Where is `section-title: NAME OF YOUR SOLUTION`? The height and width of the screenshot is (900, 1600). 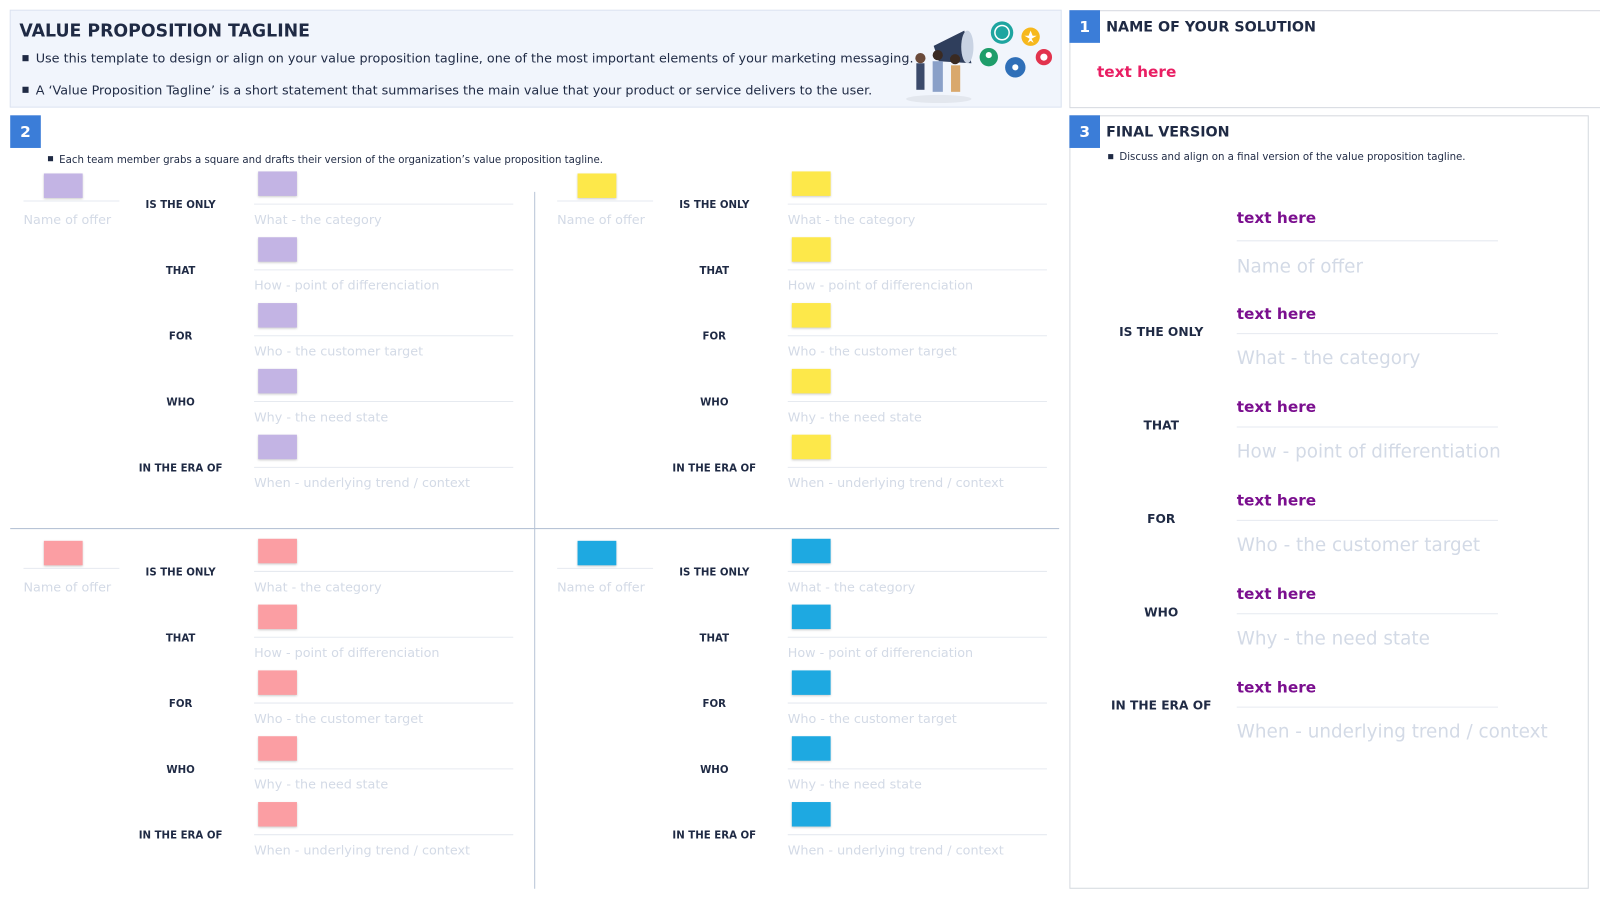
section-title: NAME OF YOUR SOLUTION is located at coordinates (1211, 28).